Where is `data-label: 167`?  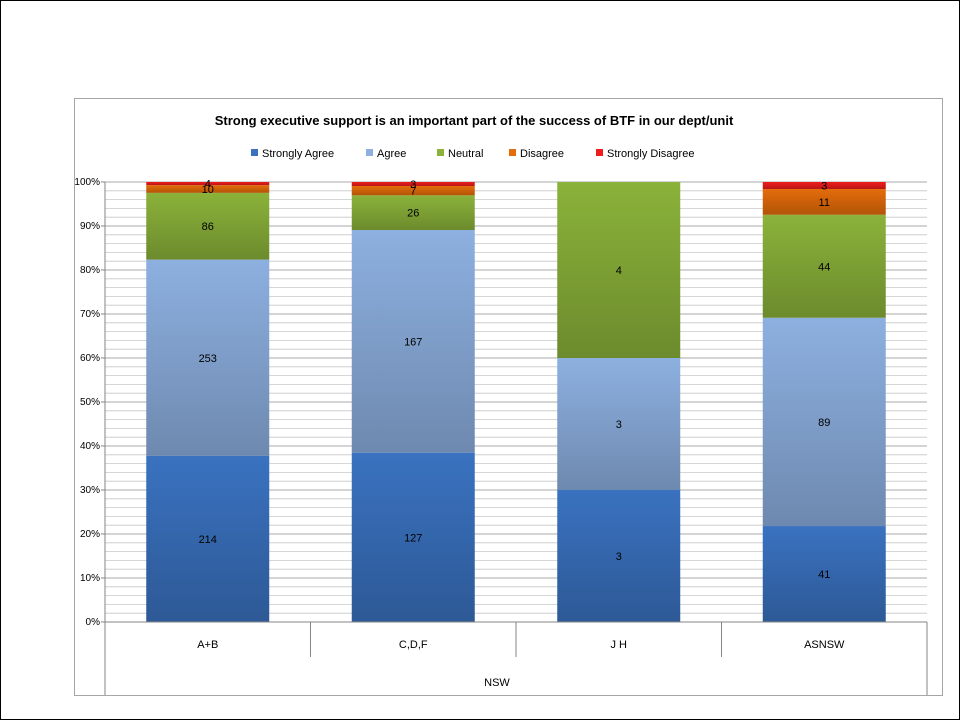
data-label: 167 is located at coordinates (413, 342).